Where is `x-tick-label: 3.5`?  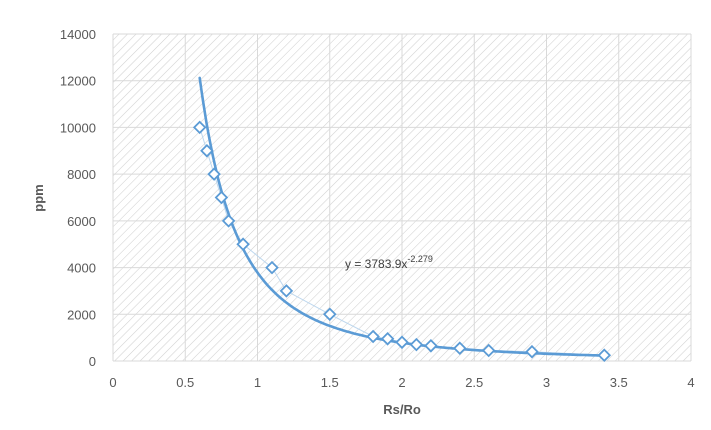 x-tick-label: 3.5 is located at coordinates (619, 382).